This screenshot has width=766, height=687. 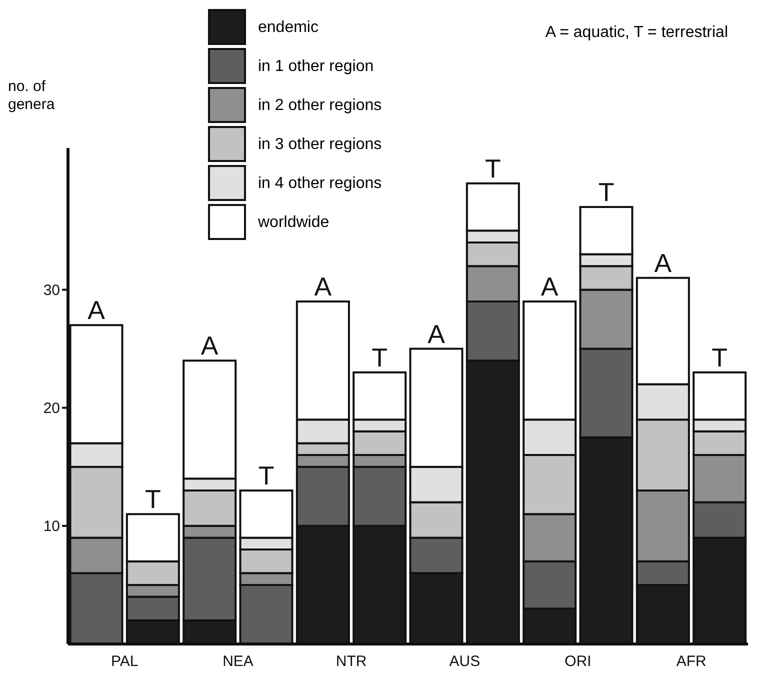 I want to click on text: A = aquatic, T = terrestrial, so click(x=636, y=33).